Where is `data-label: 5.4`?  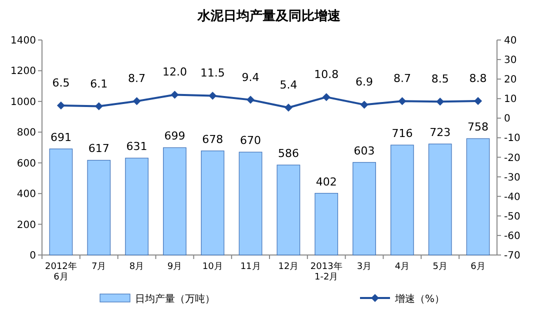 data-label: 5.4 is located at coordinates (289, 85).